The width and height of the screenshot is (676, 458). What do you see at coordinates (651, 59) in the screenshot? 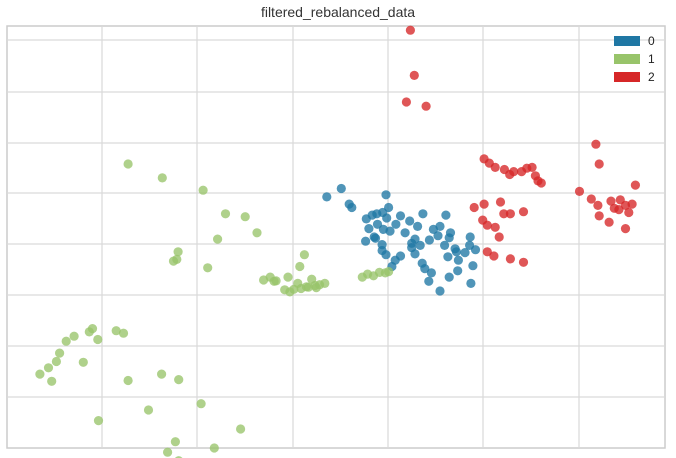
I see `legend-label-1: 1` at bounding box center [651, 59].